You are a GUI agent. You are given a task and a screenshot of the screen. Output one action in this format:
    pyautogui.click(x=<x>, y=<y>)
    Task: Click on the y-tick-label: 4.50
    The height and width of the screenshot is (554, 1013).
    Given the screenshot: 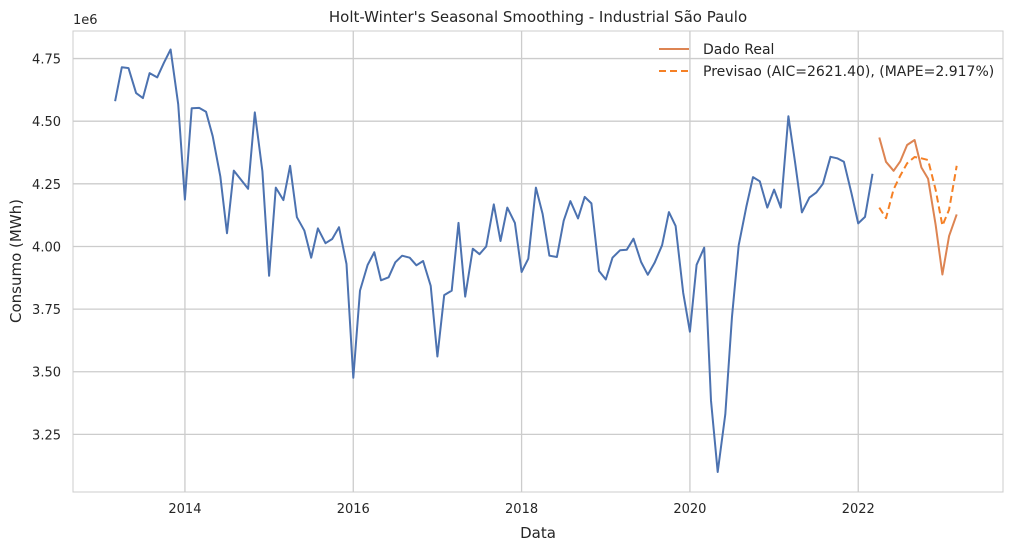 What is the action you would take?
    pyautogui.click(x=46, y=122)
    